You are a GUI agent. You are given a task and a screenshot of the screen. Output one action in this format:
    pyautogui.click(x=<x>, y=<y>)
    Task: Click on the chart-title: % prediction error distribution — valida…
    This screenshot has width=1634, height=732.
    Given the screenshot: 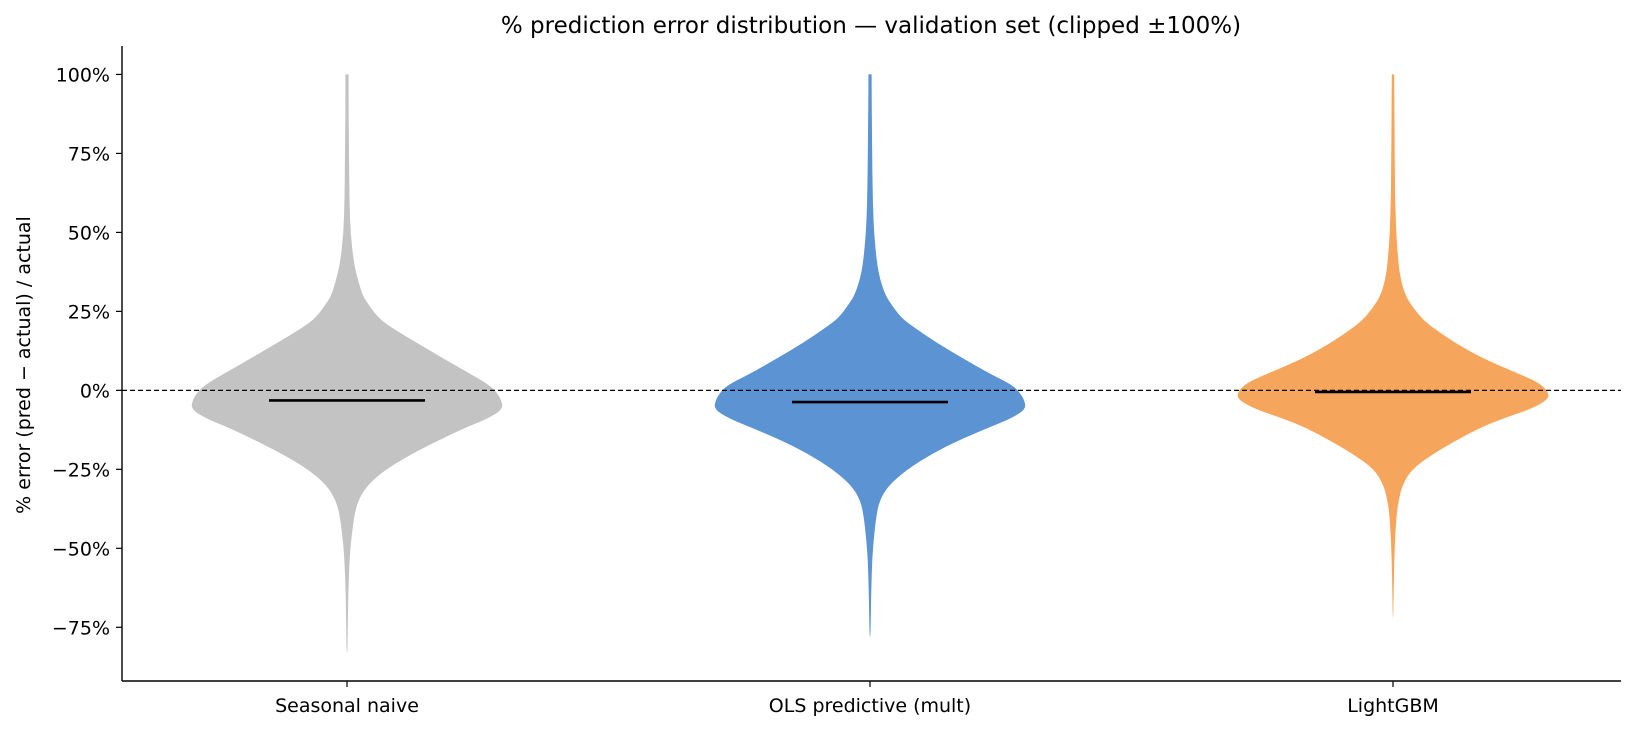 What is the action you would take?
    pyautogui.click(x=871, y=26)
    